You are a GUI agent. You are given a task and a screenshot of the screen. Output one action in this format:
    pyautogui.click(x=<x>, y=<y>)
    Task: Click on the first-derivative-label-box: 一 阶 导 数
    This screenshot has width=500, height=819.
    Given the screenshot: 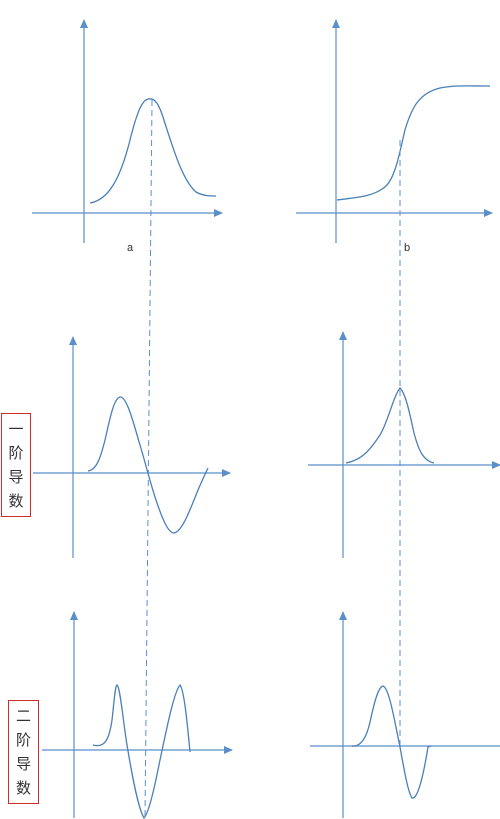 What is the action you would take?
    pyautogui.click(x=16, y=465)
    